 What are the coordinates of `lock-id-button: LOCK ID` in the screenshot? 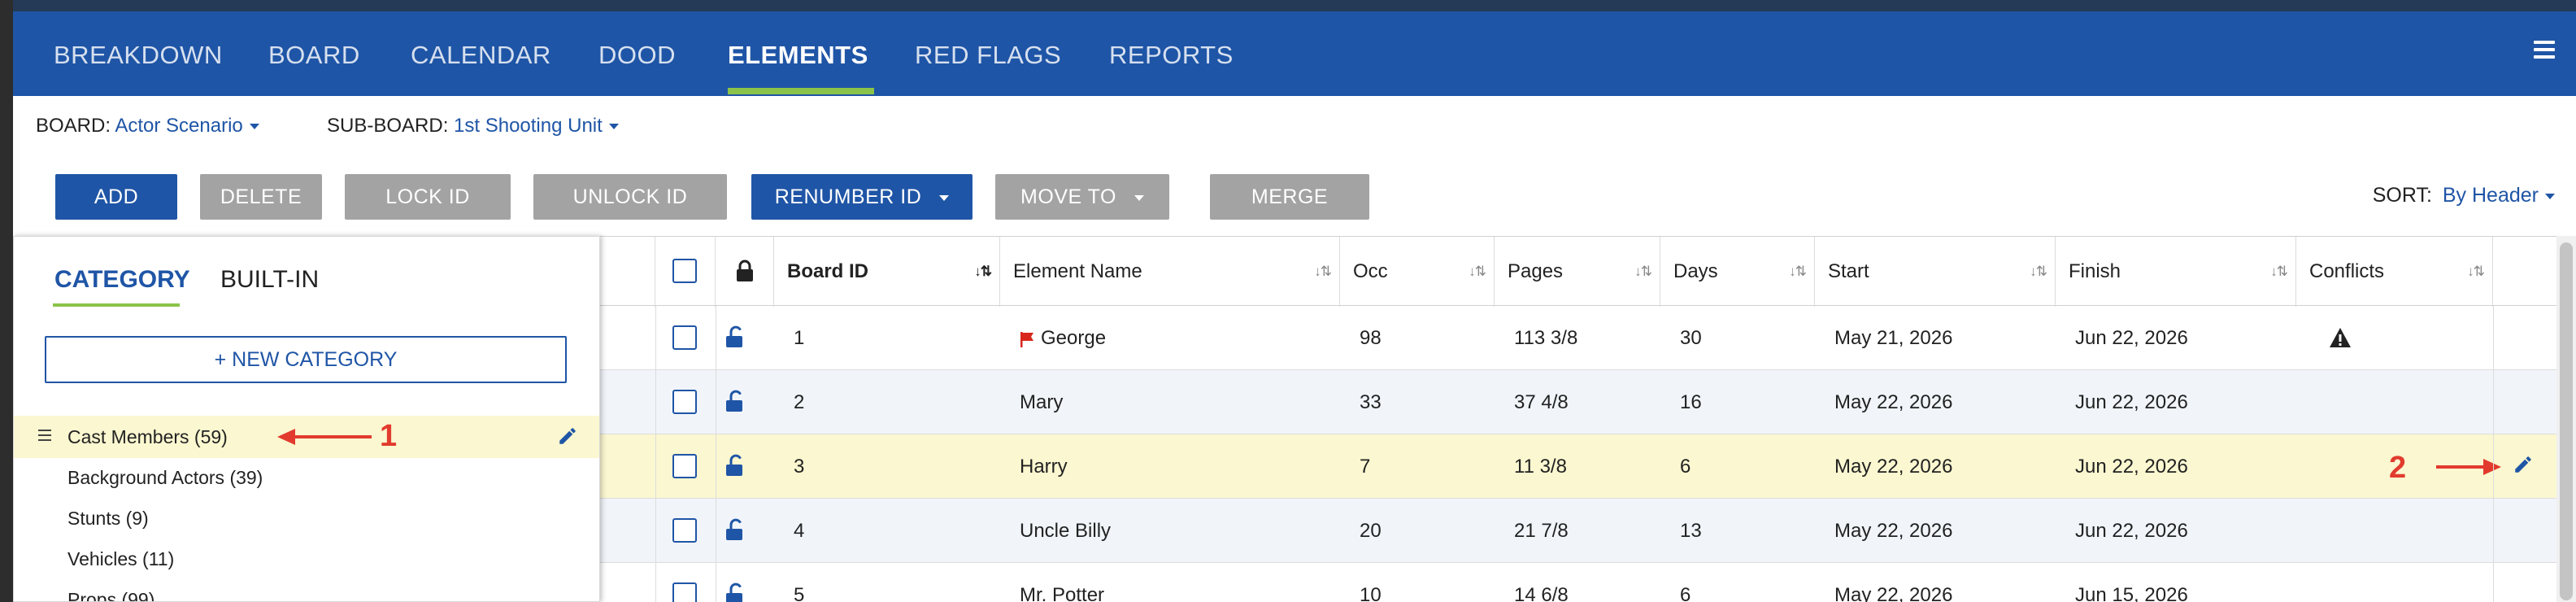 It's located at (428, 197).